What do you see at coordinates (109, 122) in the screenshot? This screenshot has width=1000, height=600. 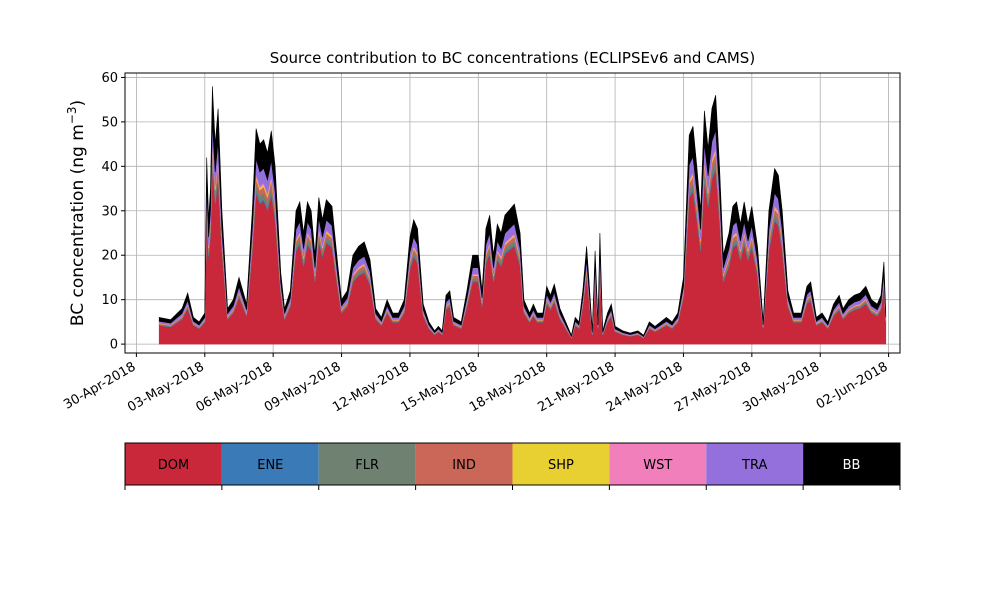 I see `y-tick-label: 50` at bounding box center [109, 122].